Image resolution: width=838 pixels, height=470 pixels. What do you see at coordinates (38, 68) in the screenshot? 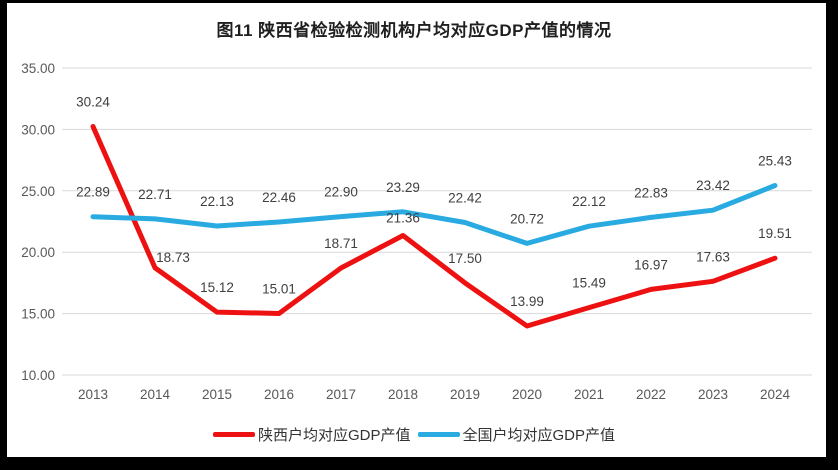
I see `y-axis-tick-label: 35.00` at bounding box center [38, 68].